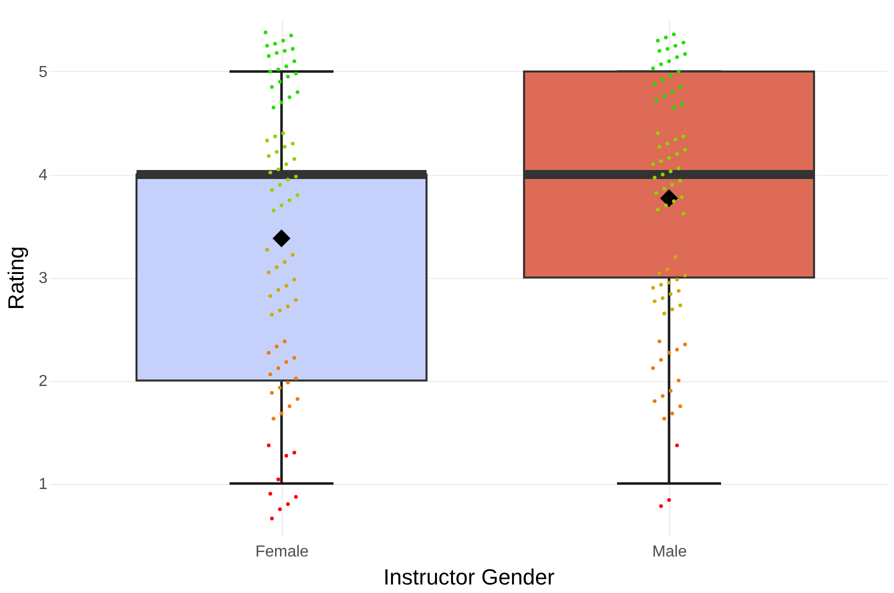  What do you see at coordinates (669, 552) in the screenshot?
I see `x-tick-label: Male` at bounding box center [669, 552].